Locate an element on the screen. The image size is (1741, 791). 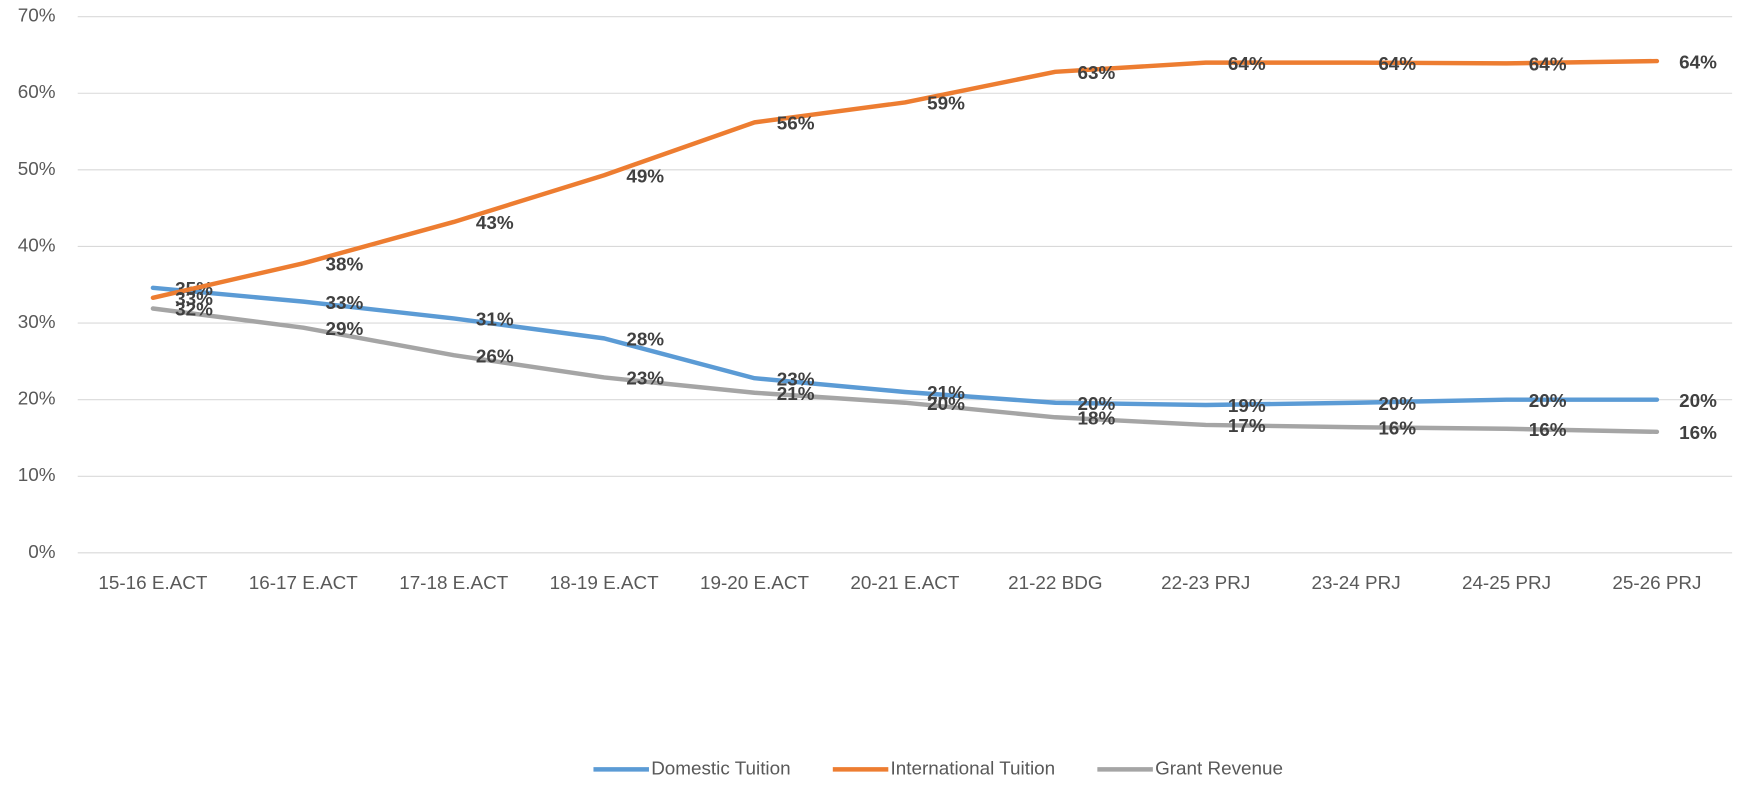
x-tick-label: 21-22 BDG is located at coordinates (1055, 582).